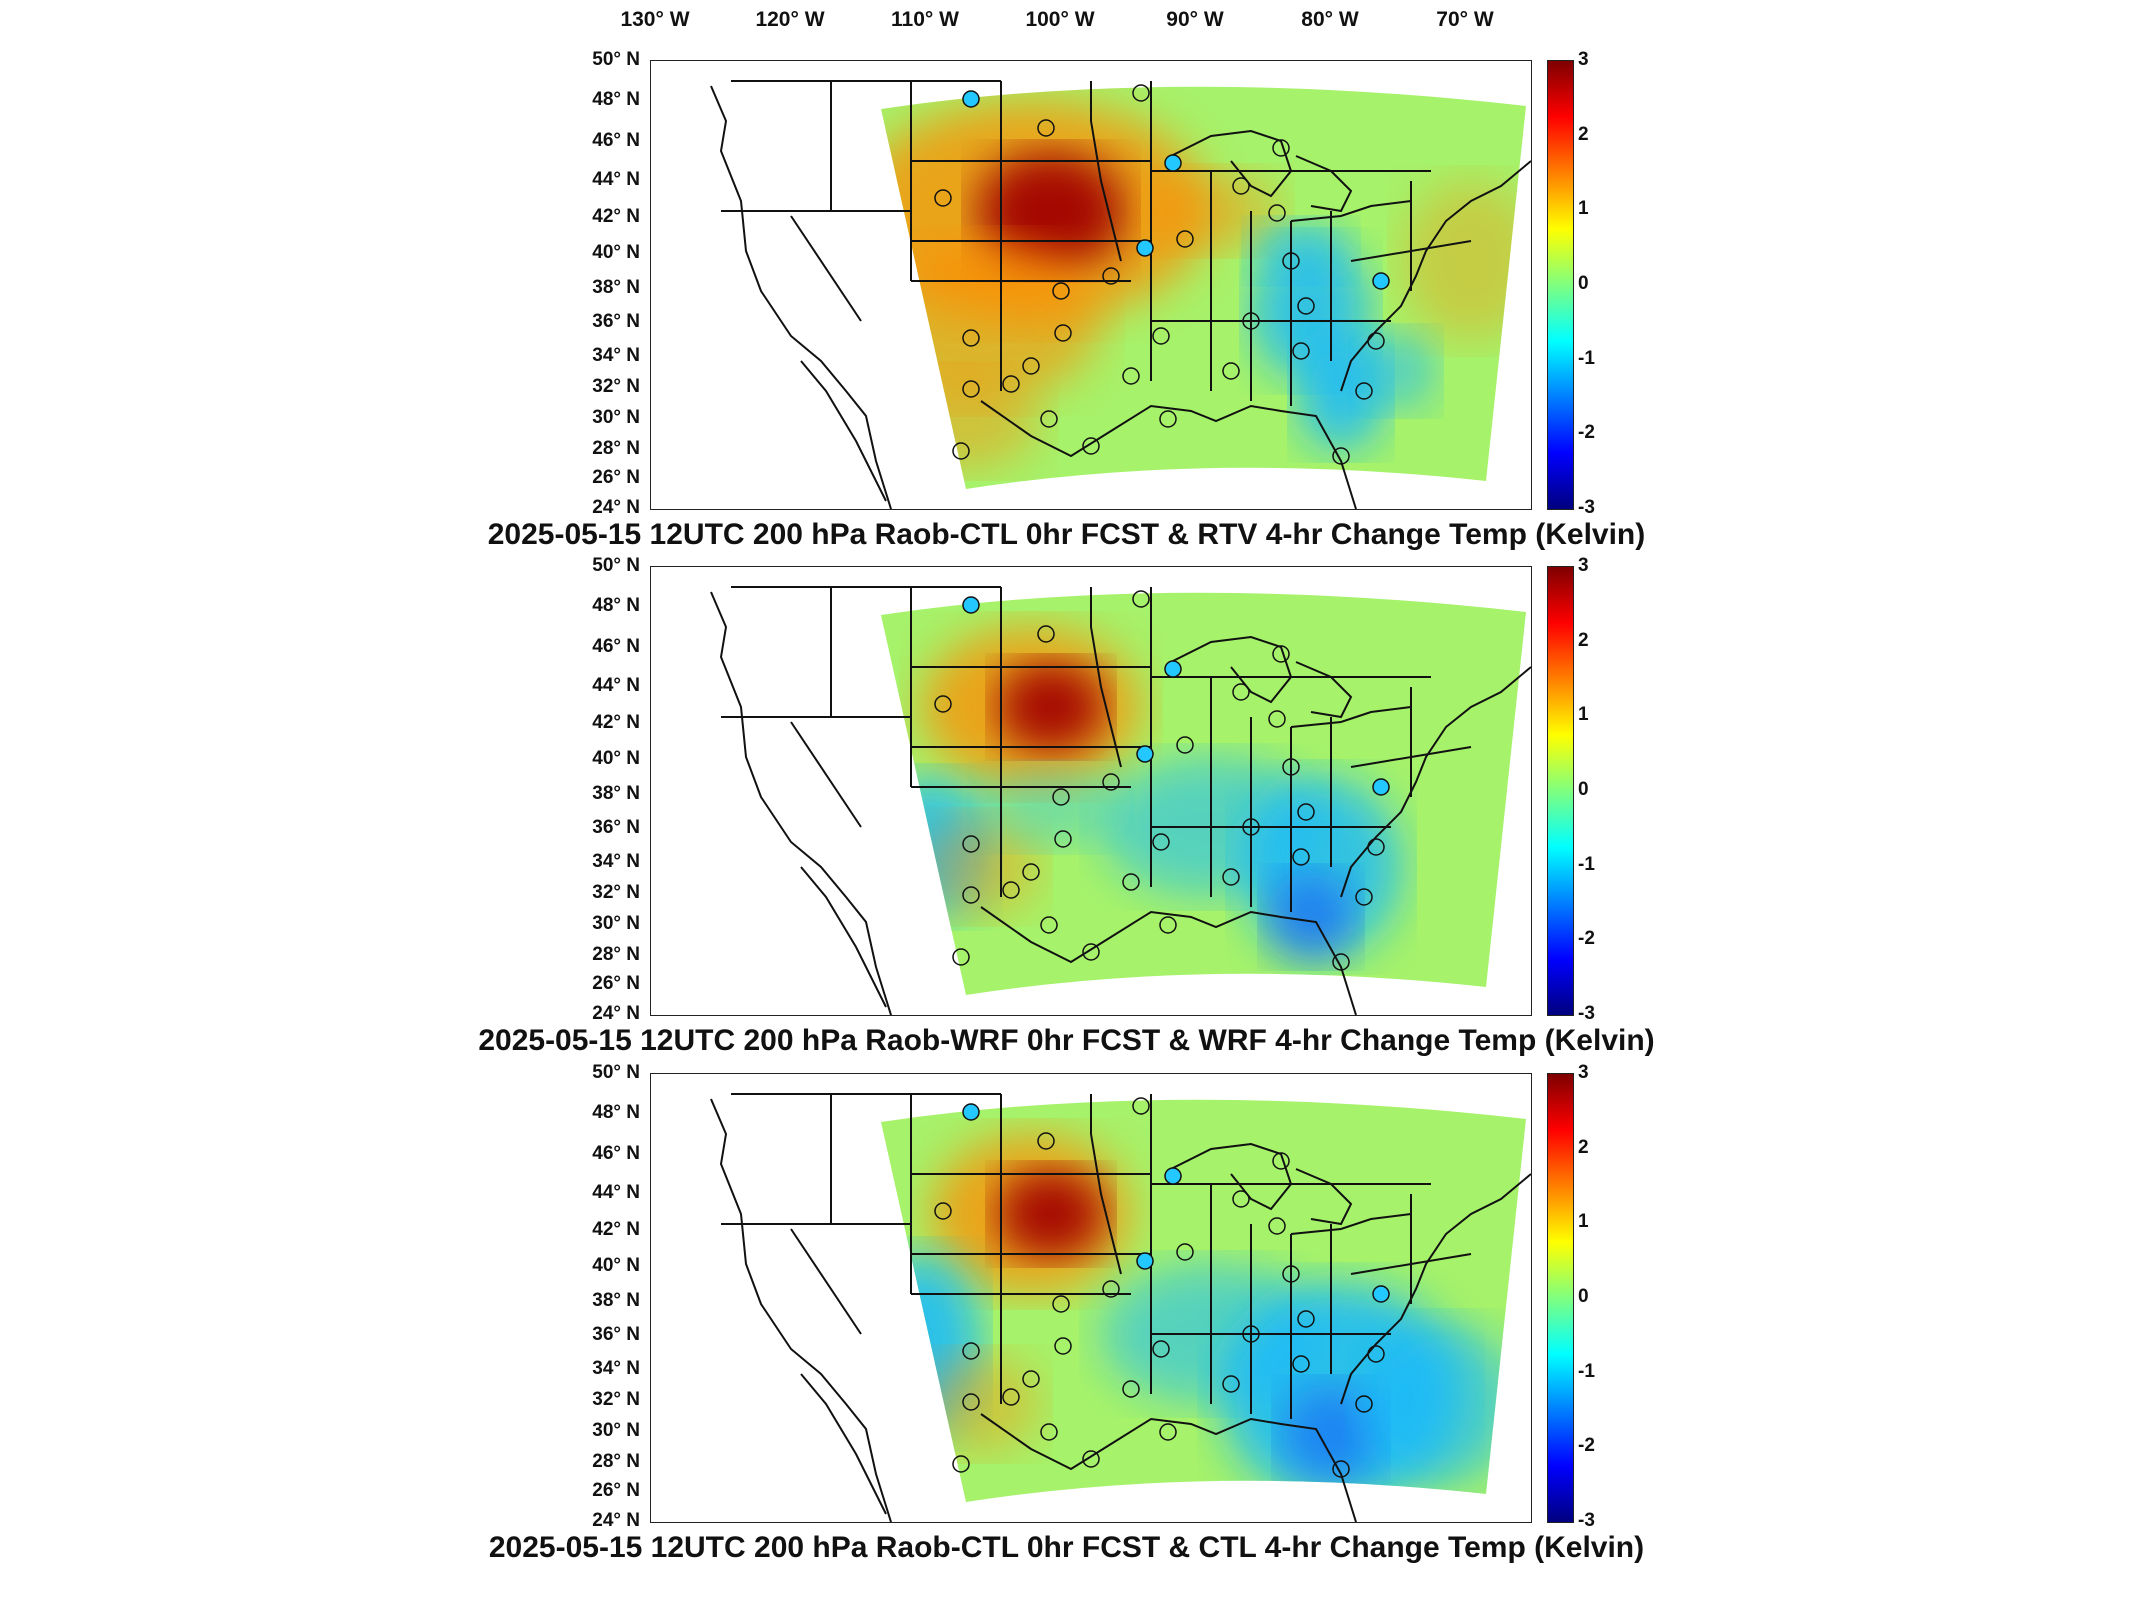  Describe the element at coordinates (616, 288) in the screenshot. I see `latitude-label: 38° N` at that location.